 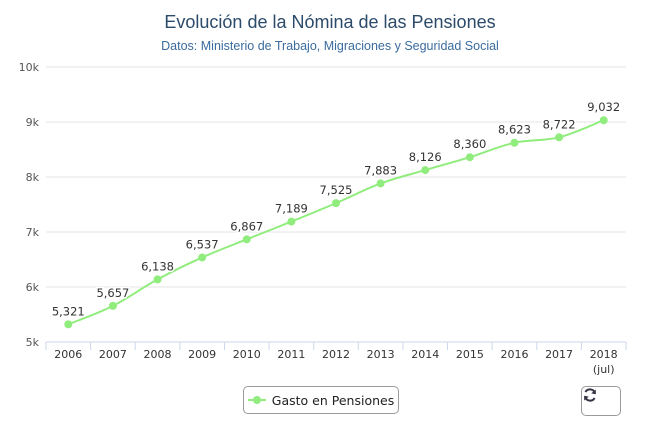 I want to click on data-label: 5,321, so click(x=68, y=311).